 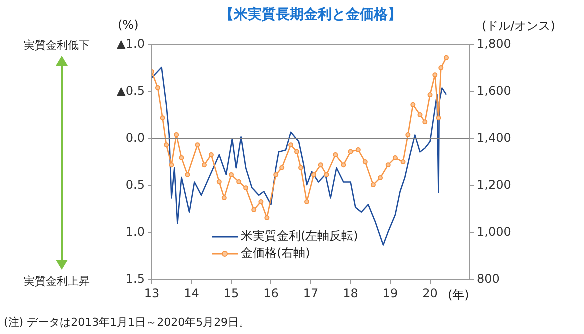 What do you see at coordinates (494, 232) in the screenshot?
I see `y2-tick-label: 1,000` at bounding box center [494, 232].